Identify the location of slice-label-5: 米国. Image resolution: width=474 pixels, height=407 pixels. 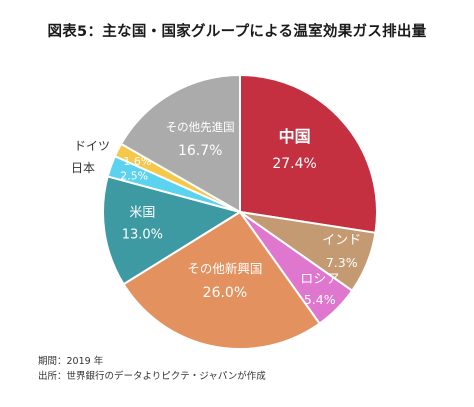
(142, 212).